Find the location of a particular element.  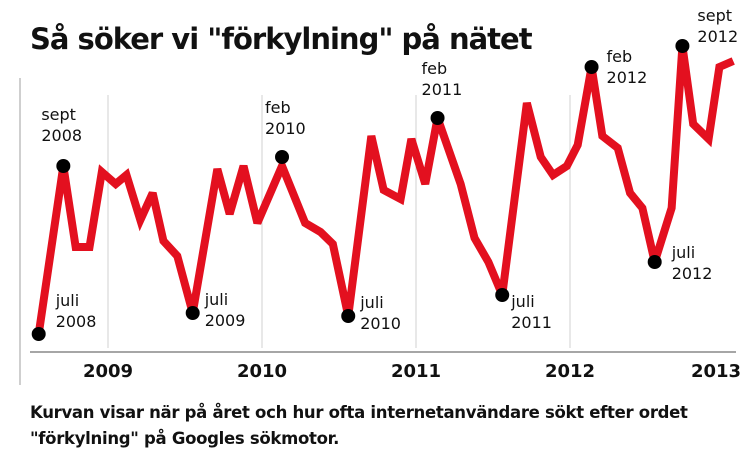

x-tick-label: 2009 is located at coordinates (108, 371).